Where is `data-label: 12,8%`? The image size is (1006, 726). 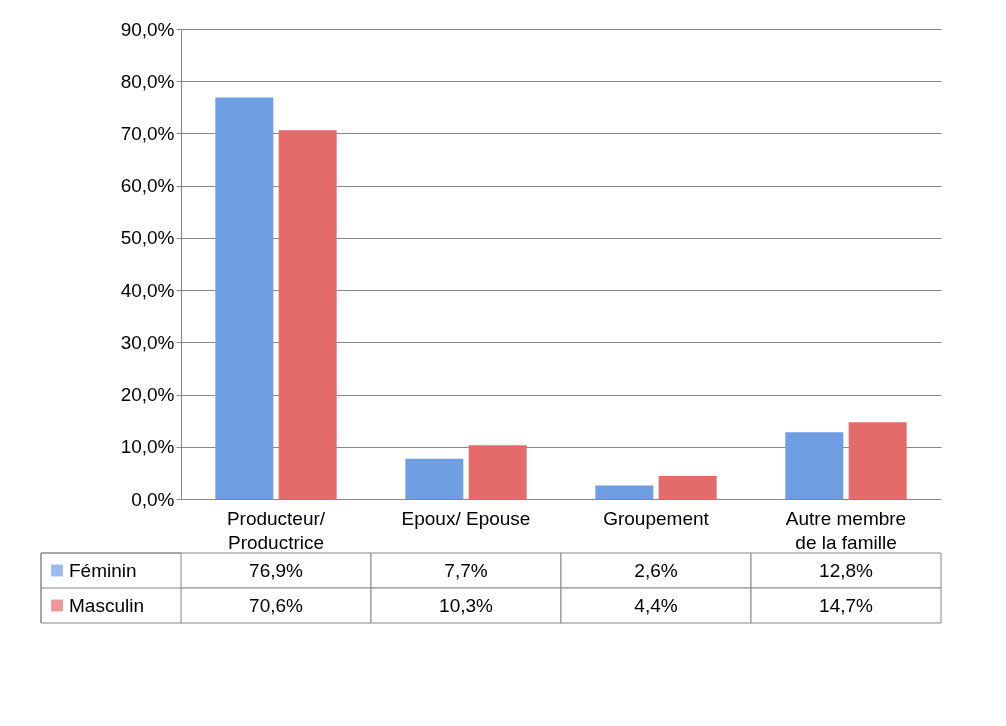
data-label: 12,8% is located at coordinates (846, 570).